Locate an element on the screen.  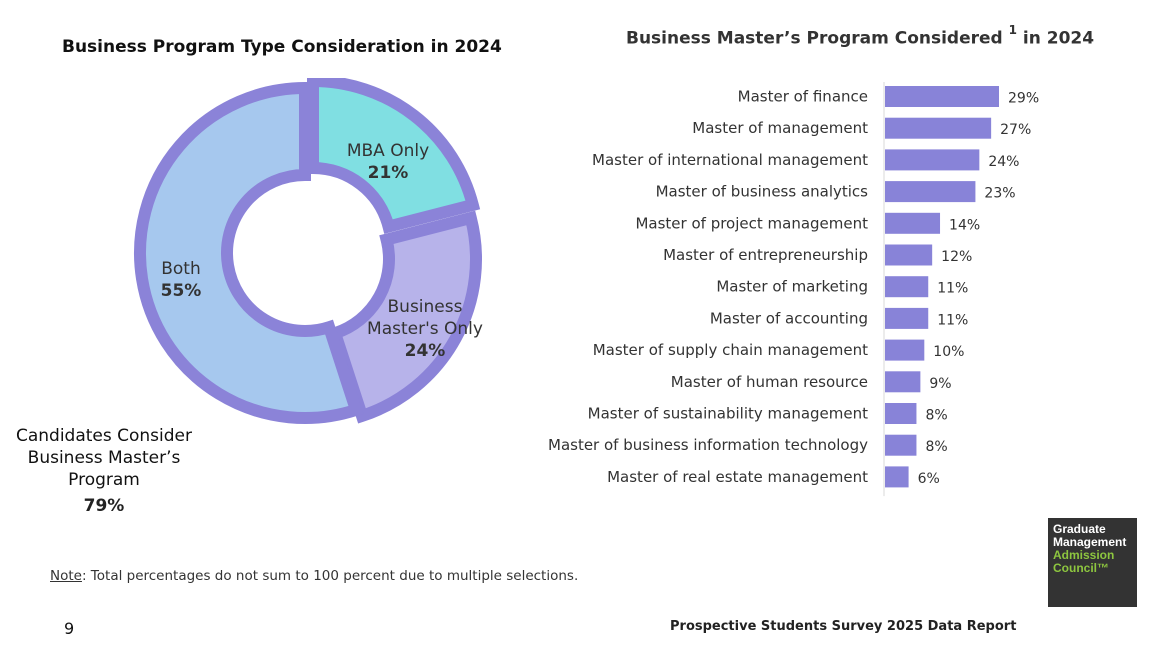
candidates-consider-value: 79% is located at coordinates (104, 506).